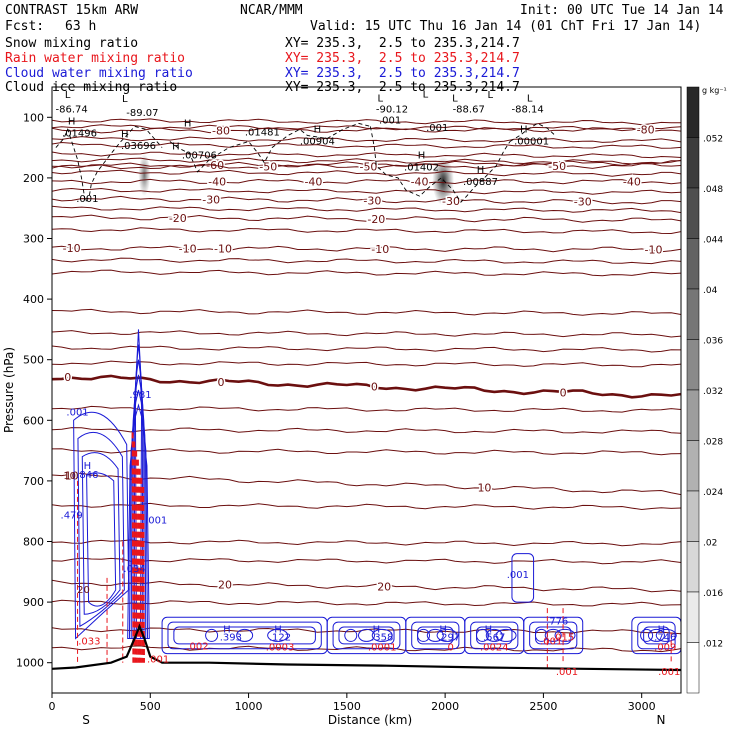 The width and height of the screenshot is (740, 740). What do you see at coordinates (33, 602) in the screenshot?
I see `y-tick-label: 900` at bounding box center [33, 602].